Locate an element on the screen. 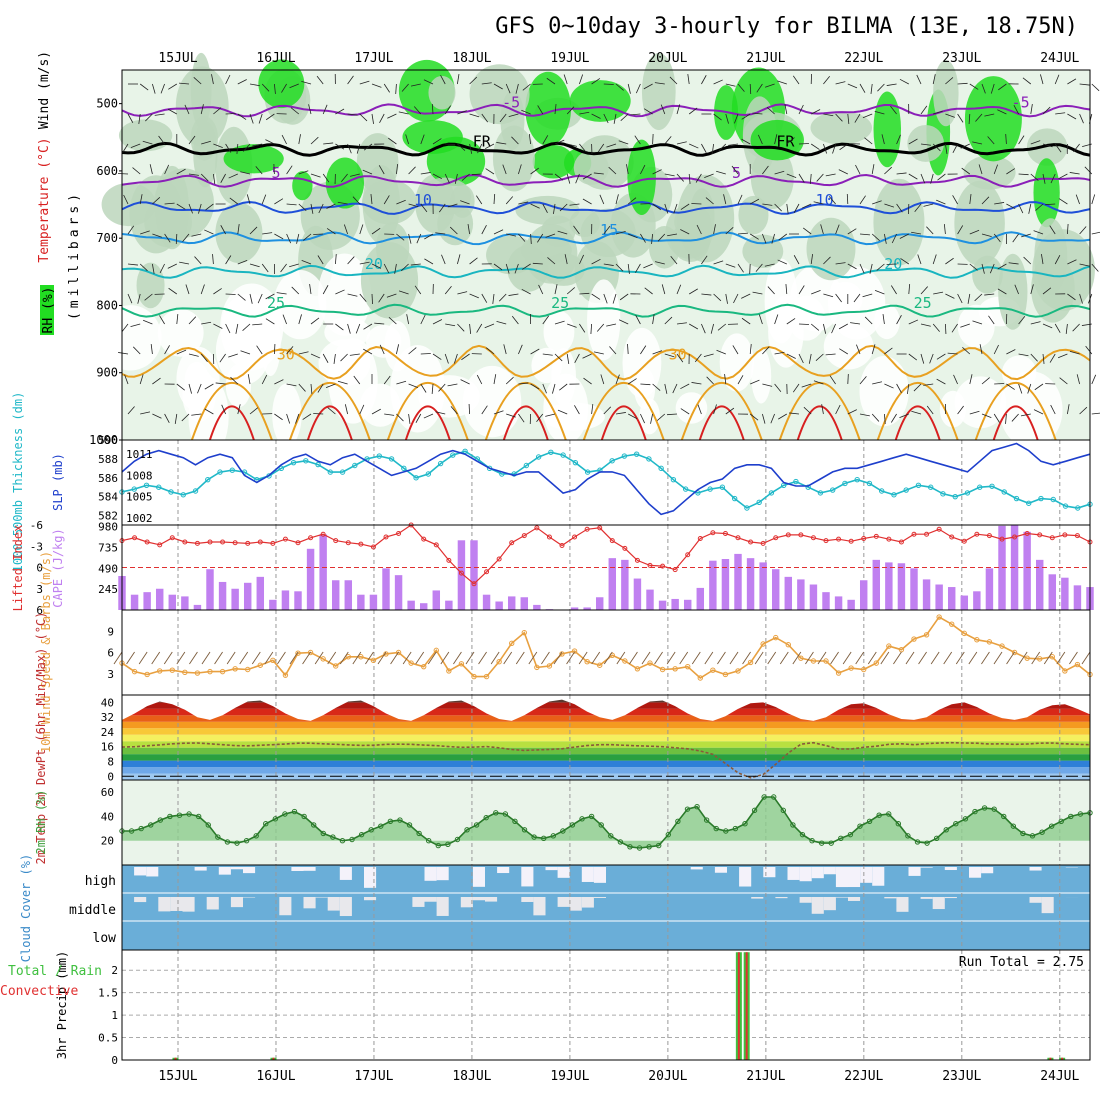 The width and height of the screenshot is (1100, 1104). cape-axis-label: CAPE (J/kg) is located at coordinates (58, 567).